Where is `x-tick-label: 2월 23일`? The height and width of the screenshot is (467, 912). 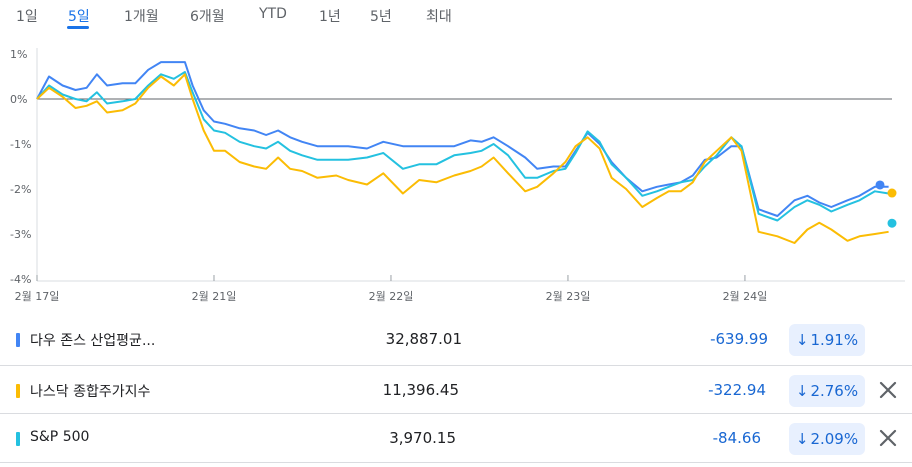 x-tick-label: 2월 23일 is located at coordinates (568, 296).